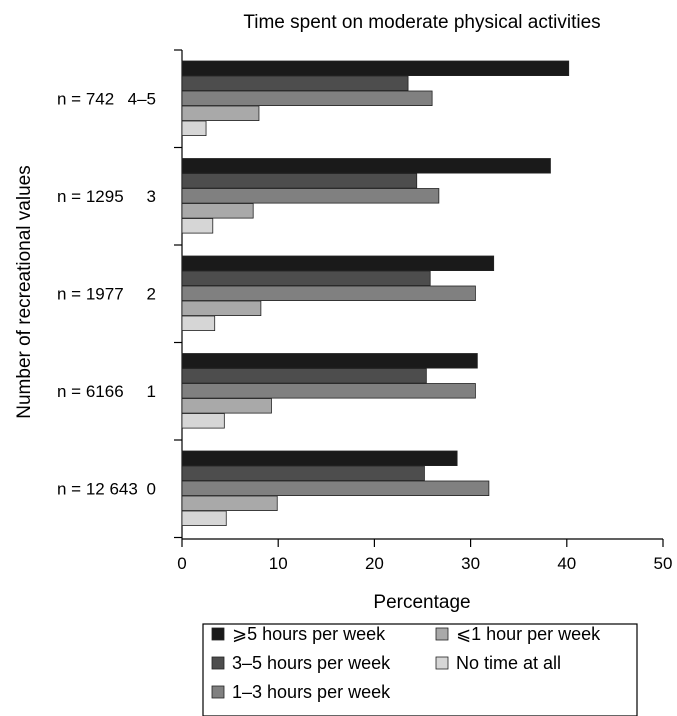 This screenshot has width=677, height=716. Describe the element at coordinates (142, 99) in the screenshot. I see `y-tick-label: 4–5` at that location.